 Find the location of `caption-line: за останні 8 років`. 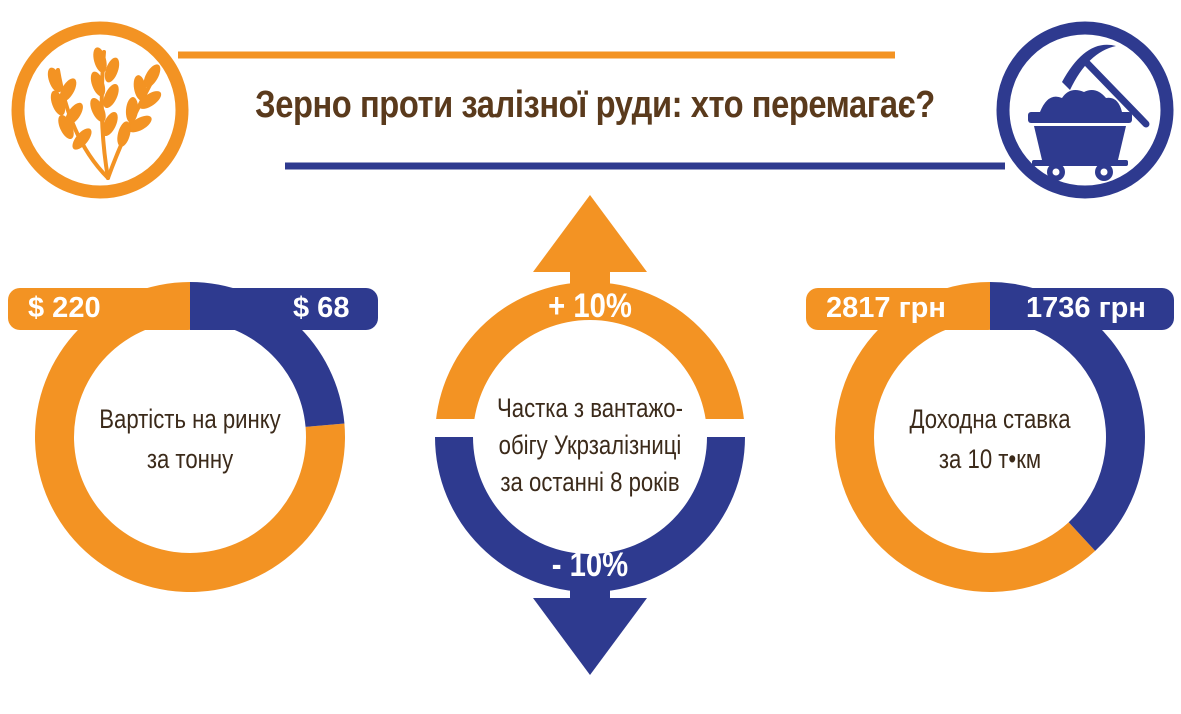

caption-line: за останні 8 років is located at coordinates (590, 482).